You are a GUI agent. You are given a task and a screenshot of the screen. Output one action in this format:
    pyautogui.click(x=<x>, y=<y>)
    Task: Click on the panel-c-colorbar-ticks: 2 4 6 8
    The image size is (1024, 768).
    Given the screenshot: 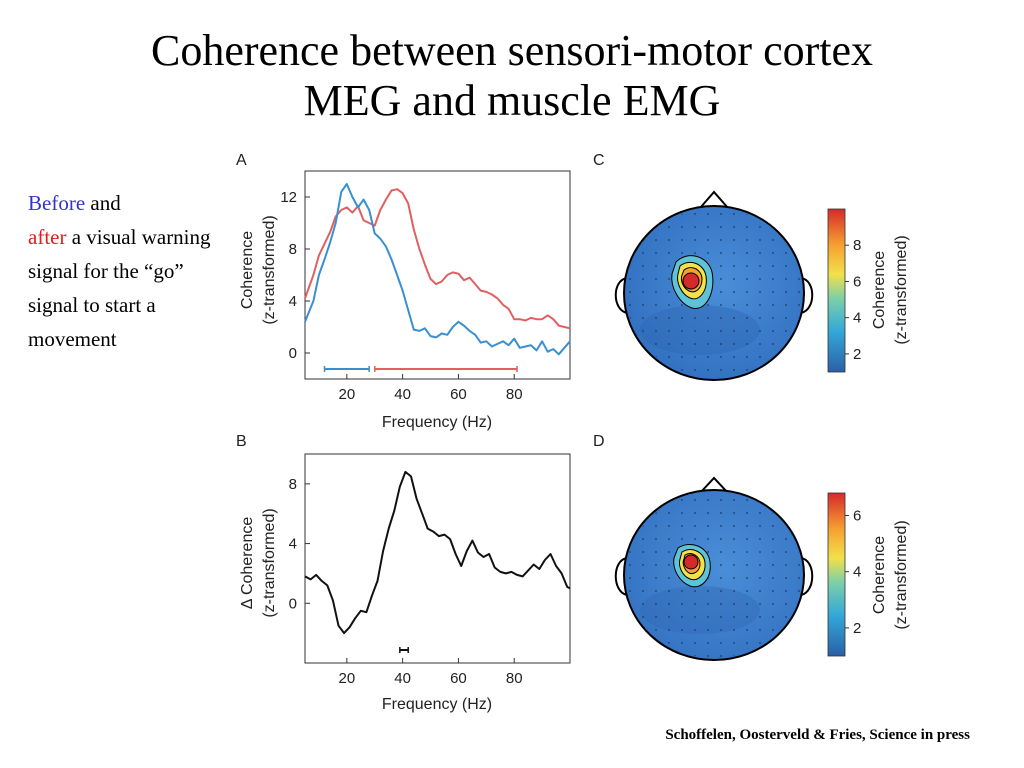 What is the action you would take?
    pyautogui.click(x=853, y=300)
    